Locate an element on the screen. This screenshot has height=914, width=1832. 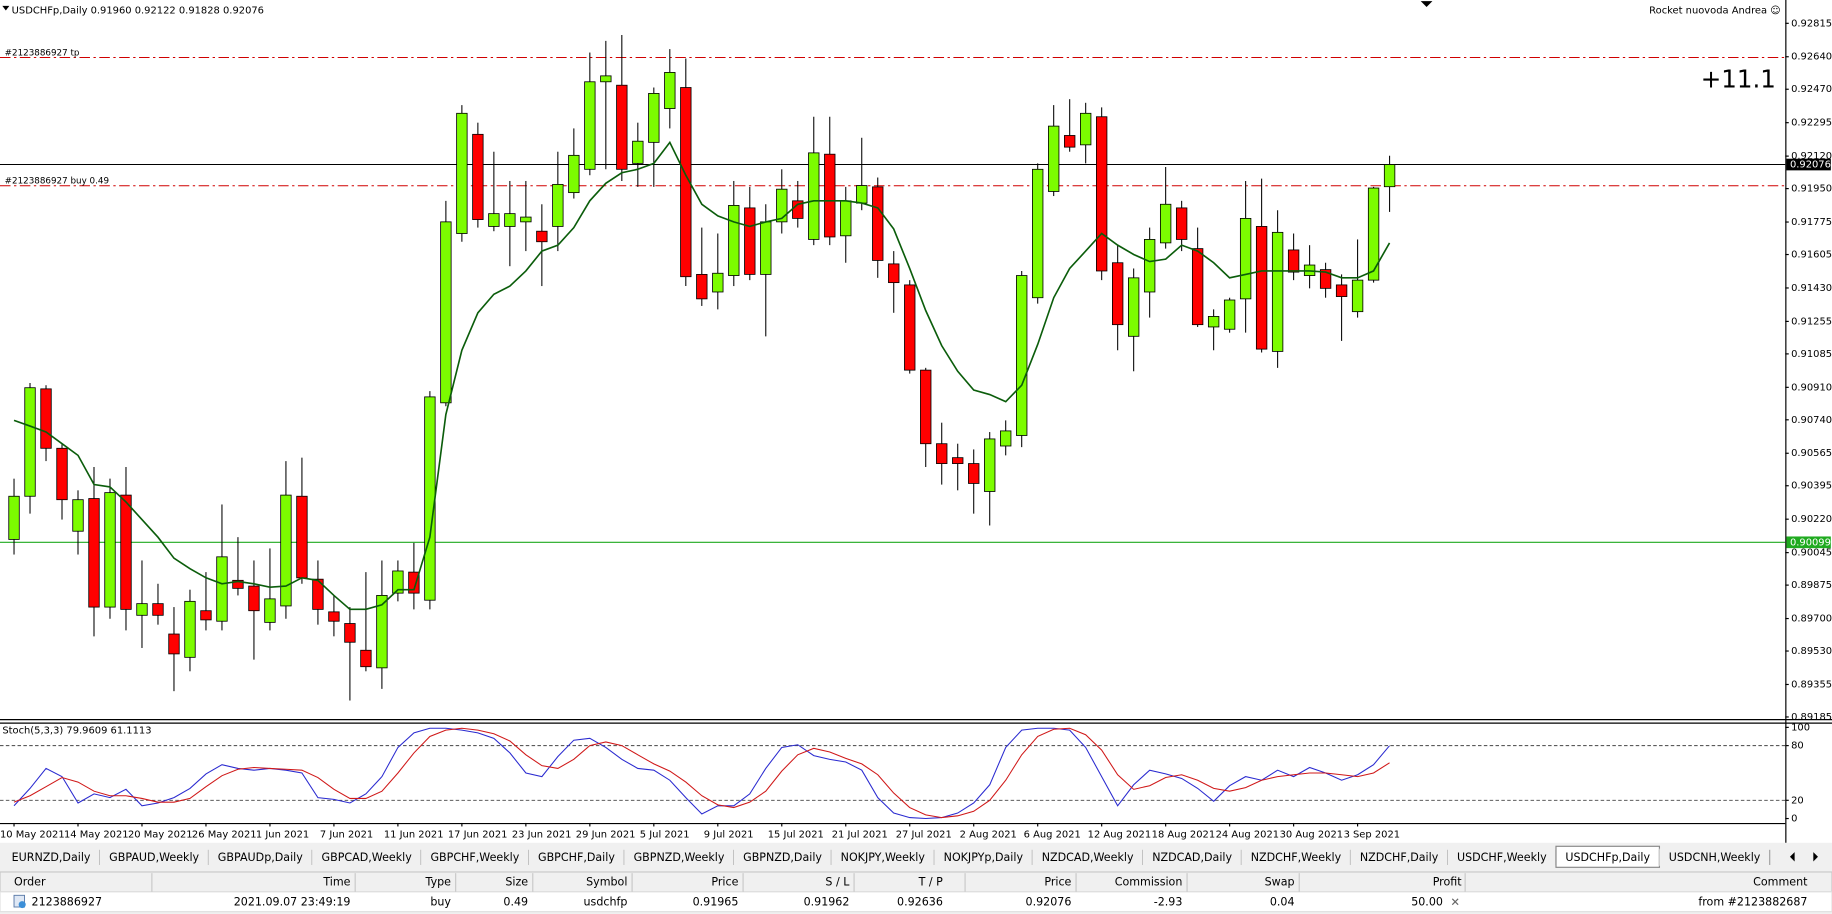
price-label-box is located at coordinates (1808, 542).